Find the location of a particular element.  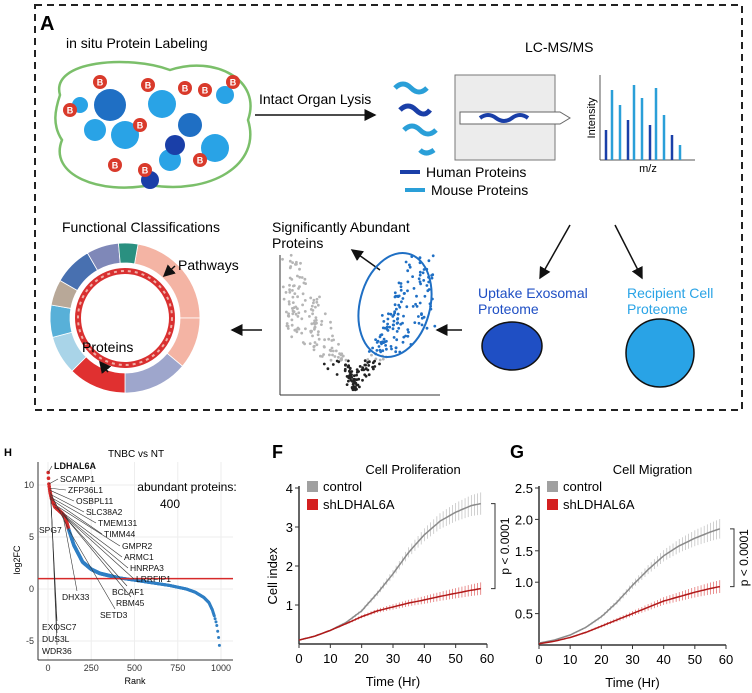

protein-label: WDR36 is located at coordinates (57, 651).